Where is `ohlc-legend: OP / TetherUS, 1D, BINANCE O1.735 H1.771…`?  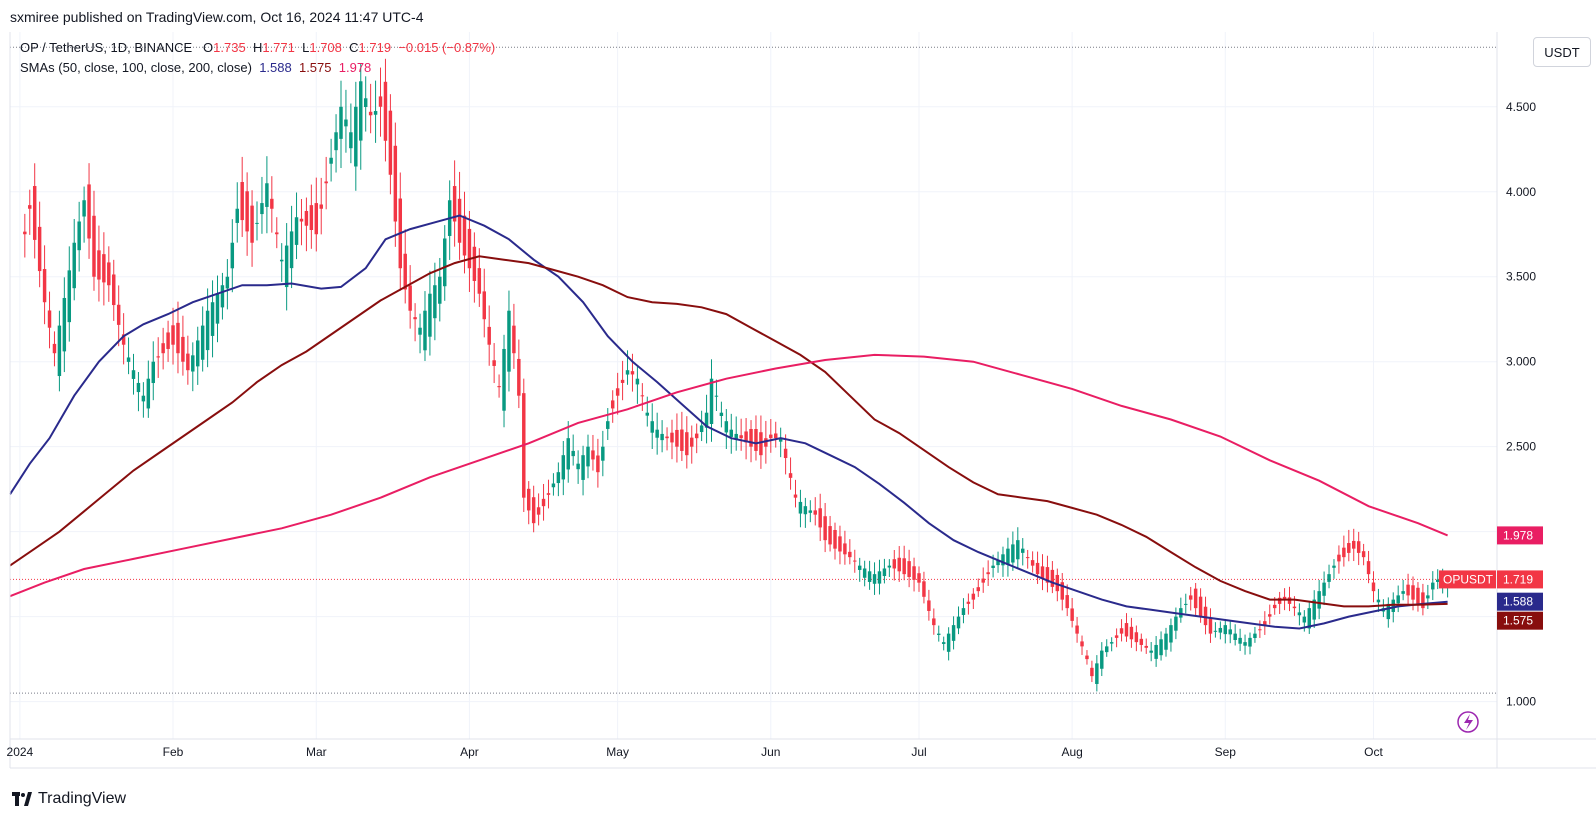
ohlc-legend: OP / TetherUS, 1D, BINANCE O1.735 H1.771… is located at coordinates (257, 47).